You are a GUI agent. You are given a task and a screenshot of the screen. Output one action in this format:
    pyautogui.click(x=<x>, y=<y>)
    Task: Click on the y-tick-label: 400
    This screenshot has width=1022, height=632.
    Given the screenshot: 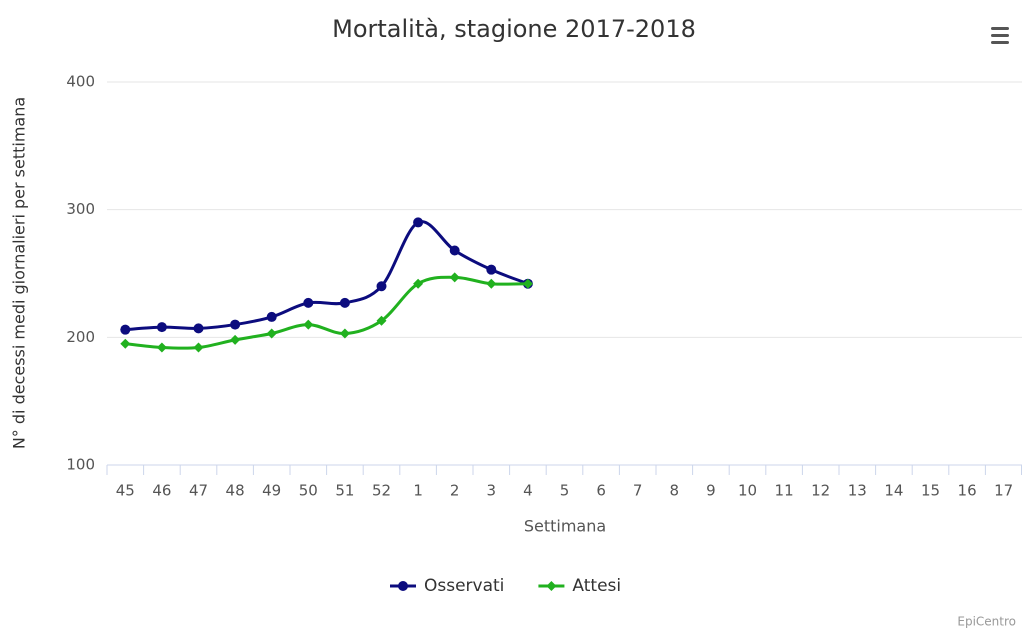 What is the action you would take?
    pyautogui.click(x=80, y=82)
    